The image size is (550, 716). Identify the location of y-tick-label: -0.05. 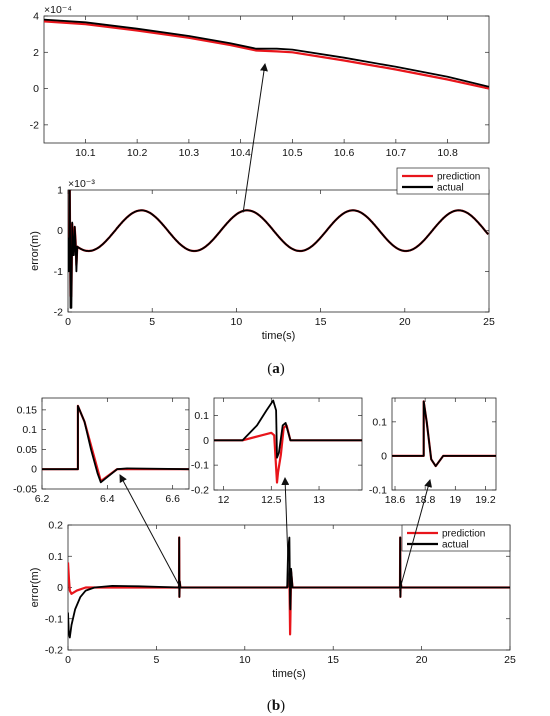
(25, 490).